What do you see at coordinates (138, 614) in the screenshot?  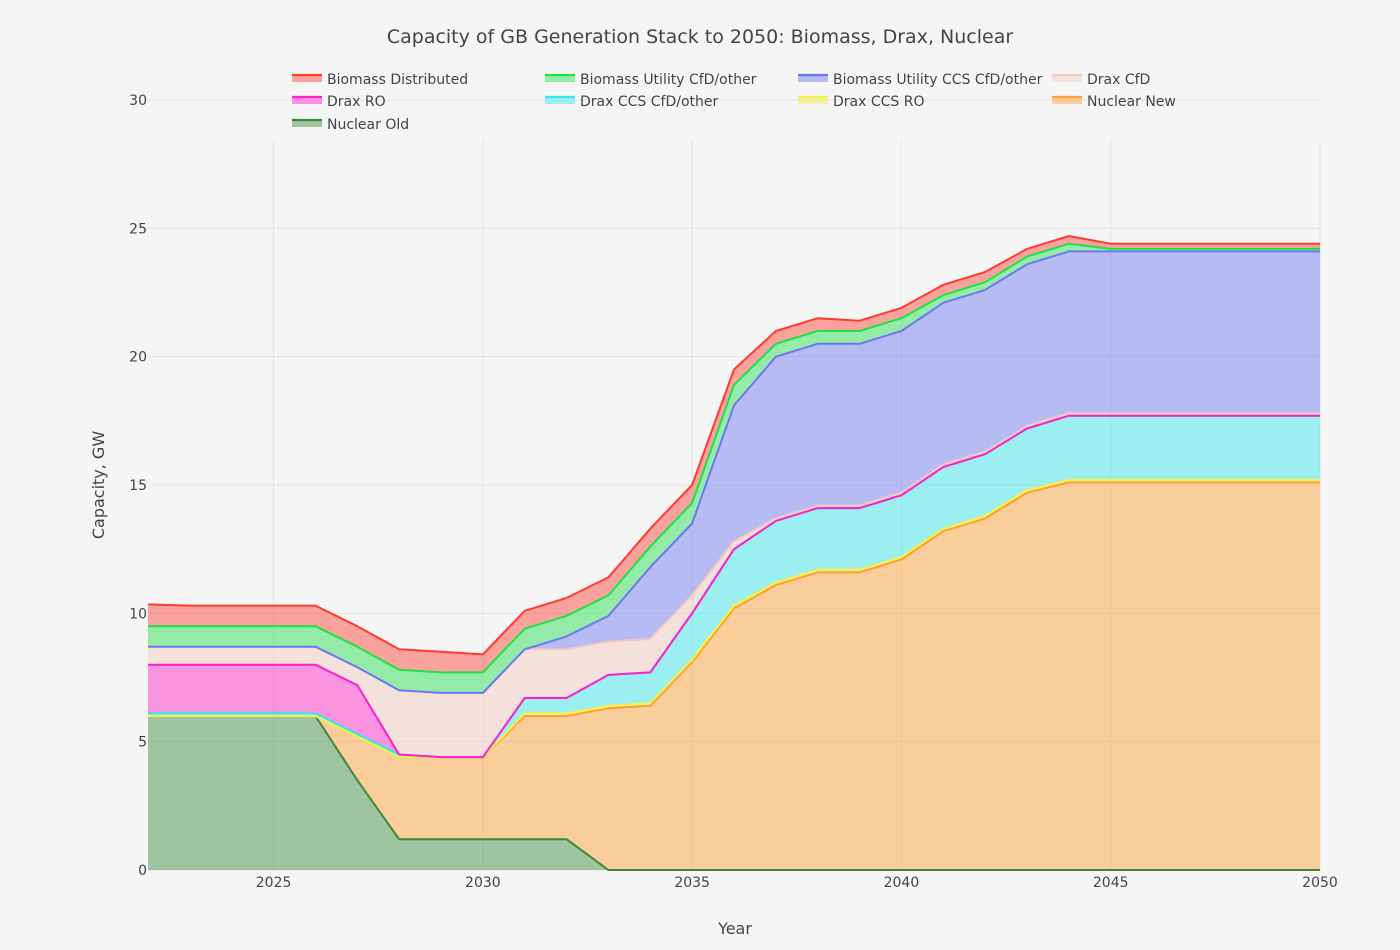 I see `y-tick-label: 10` at bounding box center [138, 614].